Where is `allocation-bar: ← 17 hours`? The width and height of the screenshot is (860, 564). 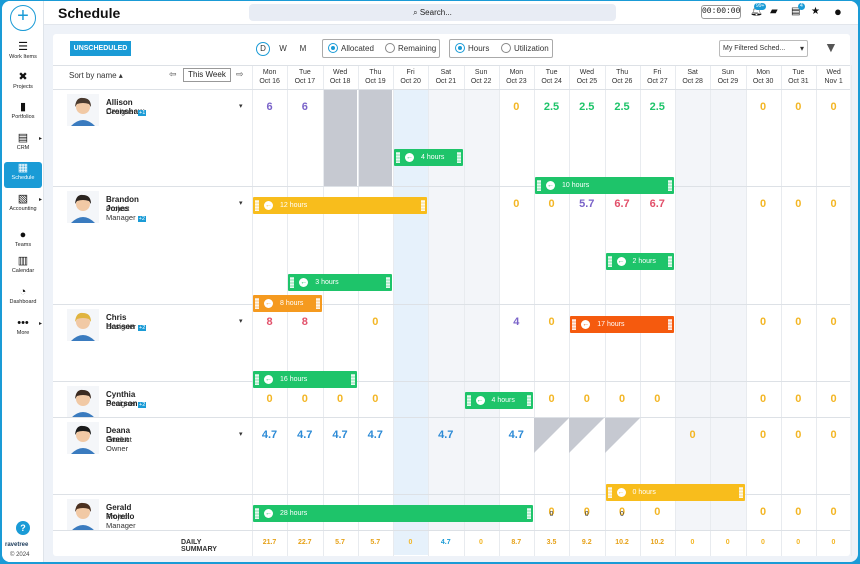
allocation-bar: ← 17 hours is located at coordinates (622, 324).